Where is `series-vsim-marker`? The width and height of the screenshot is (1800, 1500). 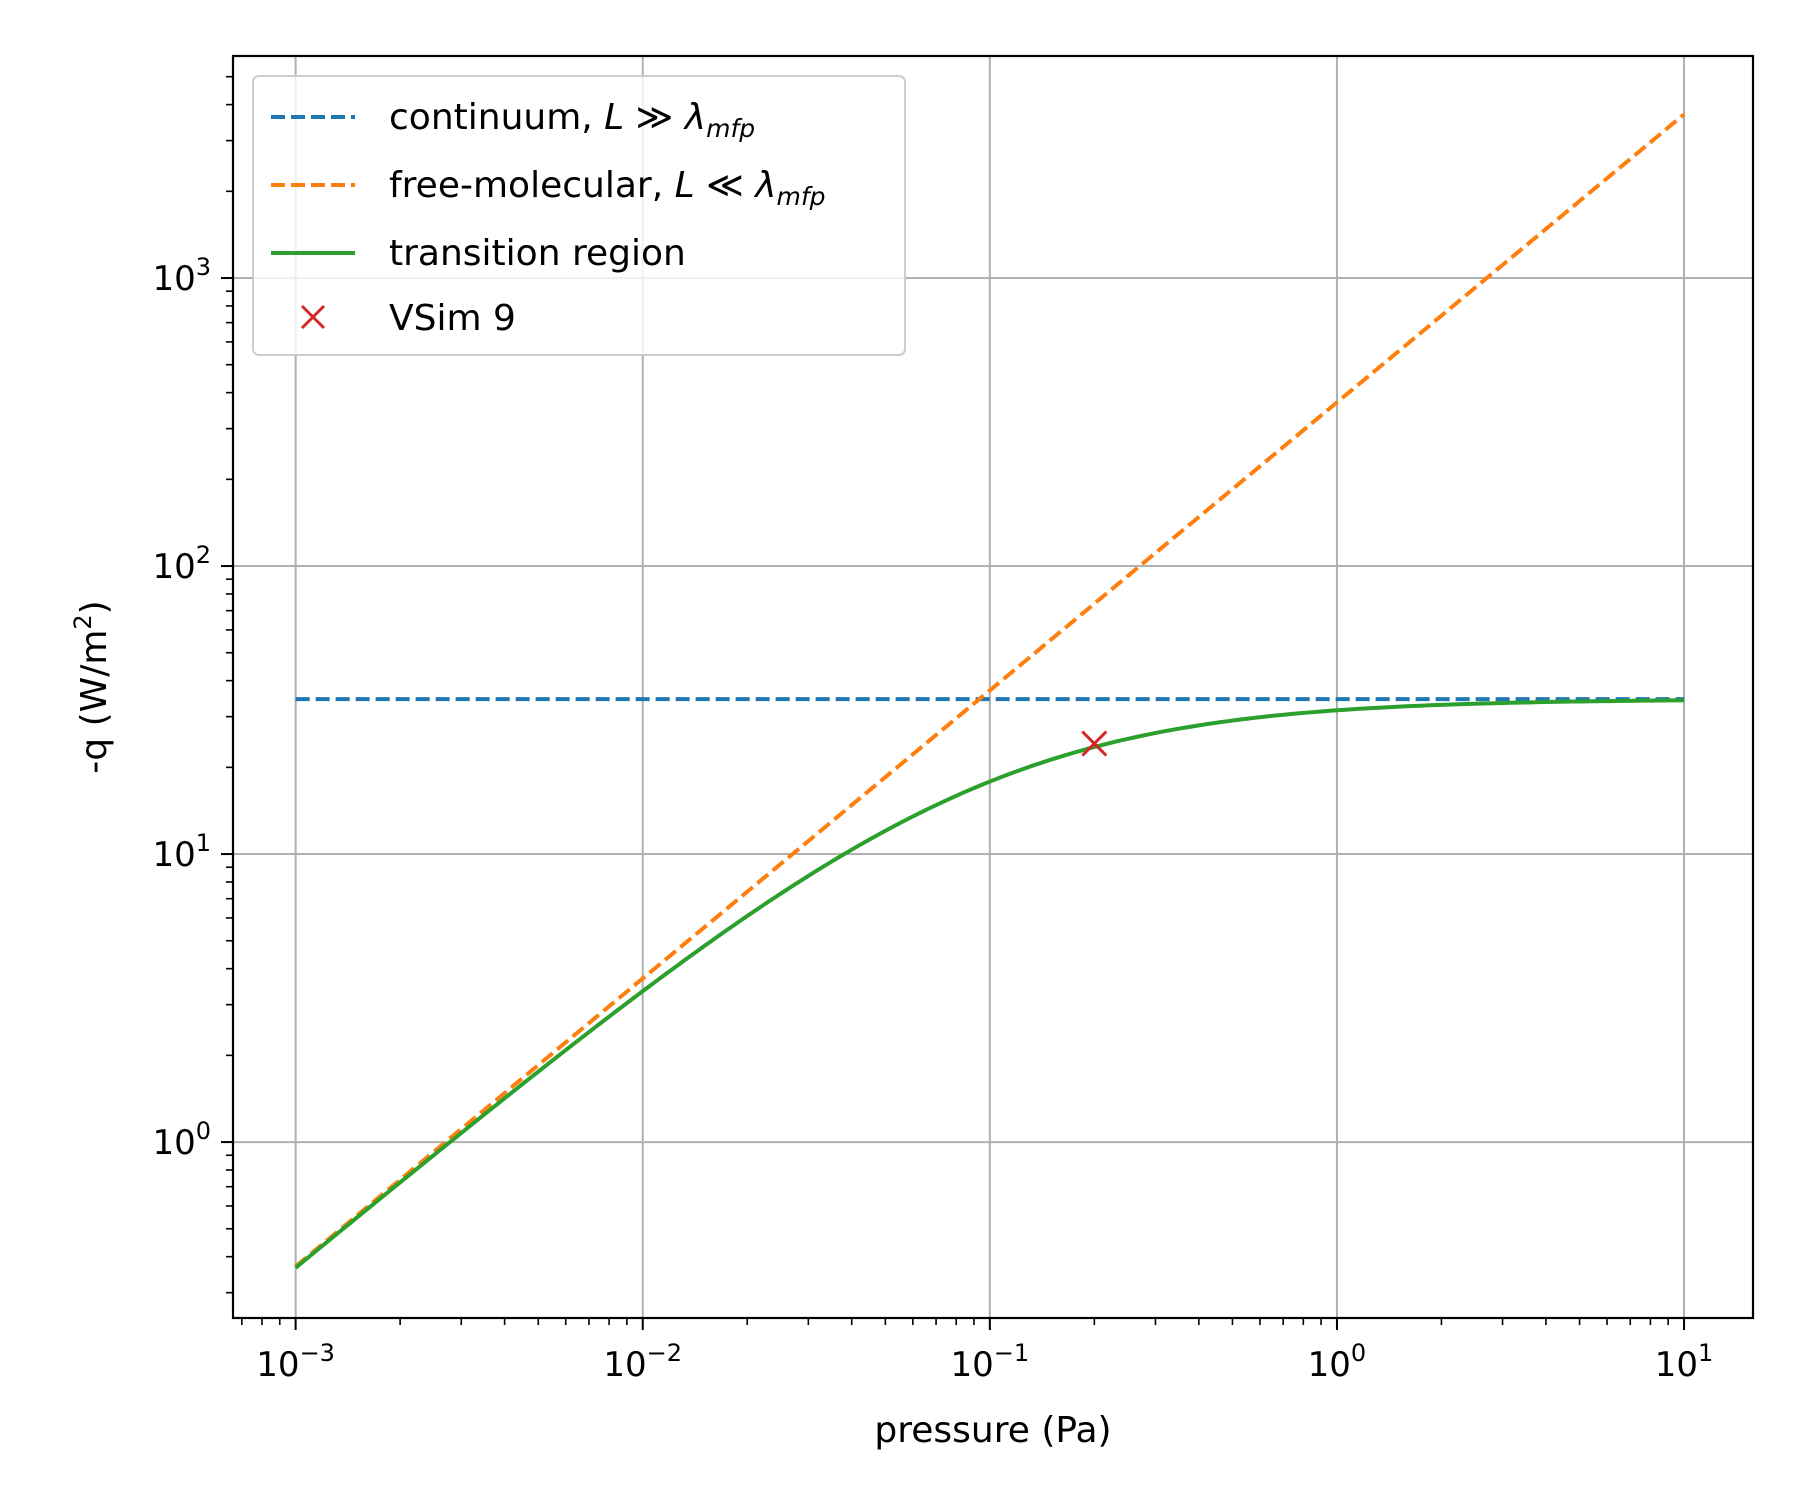 series-vsim-marker is located at coordinates (1094, 743).